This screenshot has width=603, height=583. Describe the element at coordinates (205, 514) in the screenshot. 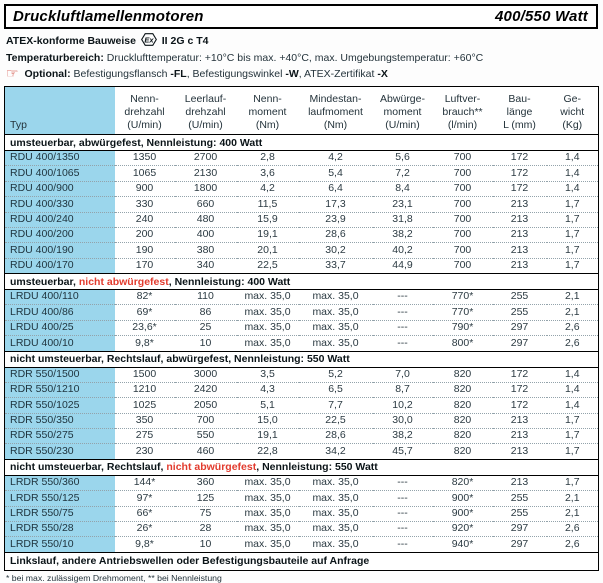

I see `value-leerlaufdrehzahl: 75` at that location.